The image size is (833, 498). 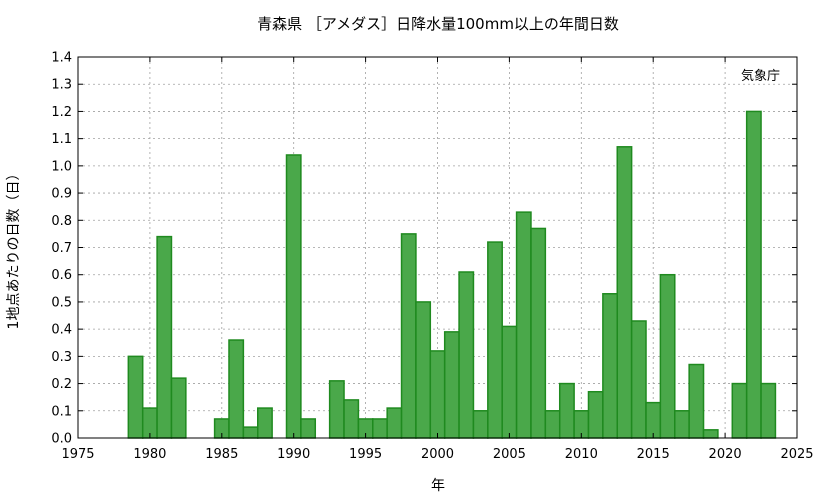 I want to click on x-tick-label: 1975, so click(x=77, y=454).